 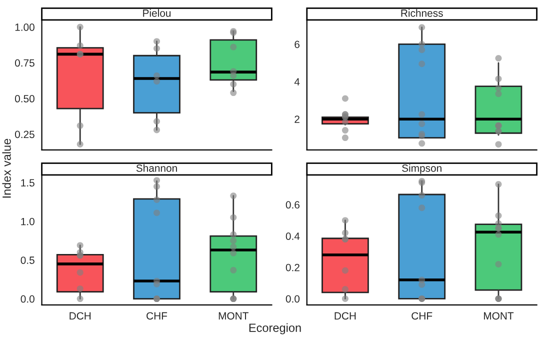 I want to click on x-axis-title: Ecoregion, so click(x=275, y=328).